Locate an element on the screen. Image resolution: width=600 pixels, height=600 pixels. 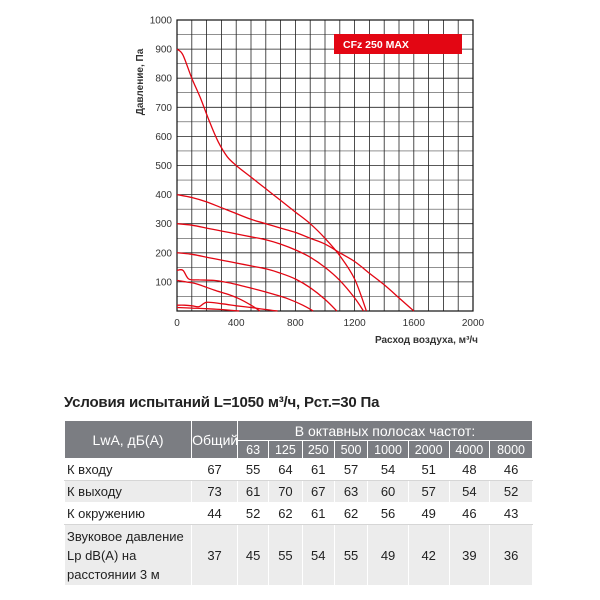
band-header: 1000 is located at coordinates (388, 449).